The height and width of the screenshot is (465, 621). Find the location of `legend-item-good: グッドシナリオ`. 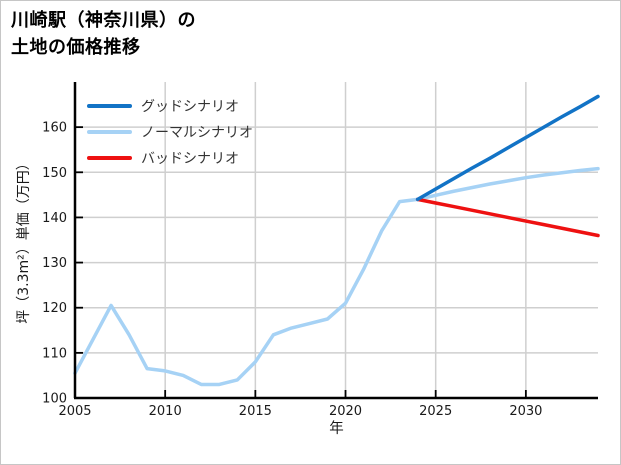

legend-item-good: グッドシナリオ is located at coordinates (170, 106).